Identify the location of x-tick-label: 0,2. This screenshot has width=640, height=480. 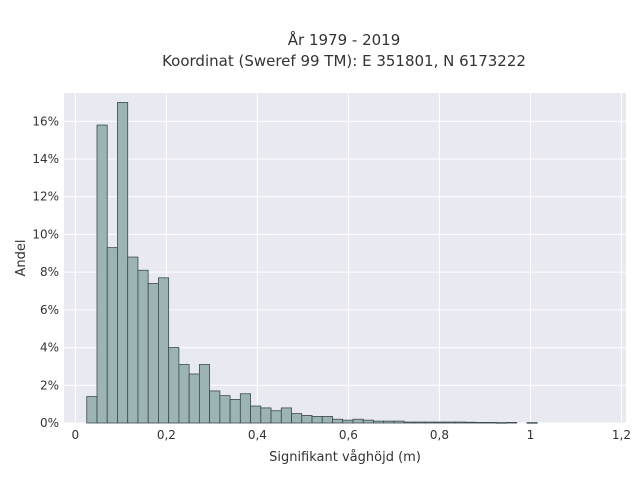
(166, 435).